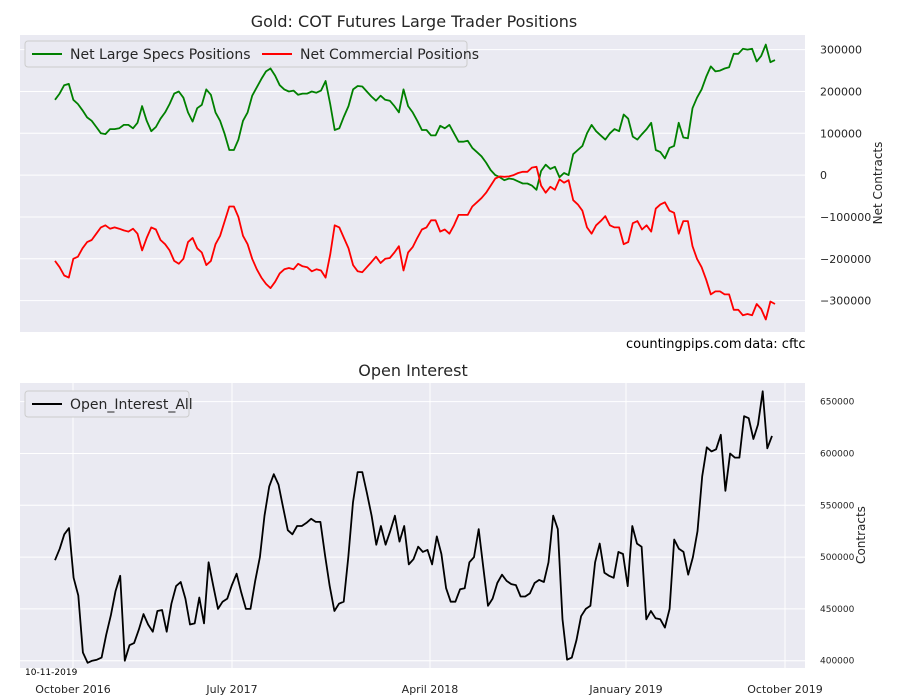  I want to click on chart2-y-tick-label: 650000, so click(837, 403).